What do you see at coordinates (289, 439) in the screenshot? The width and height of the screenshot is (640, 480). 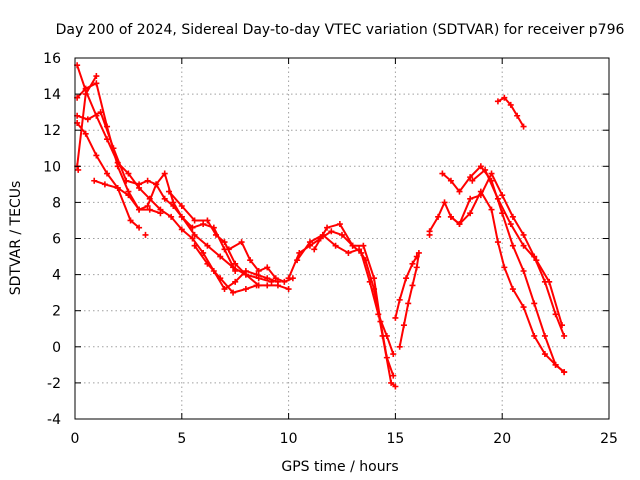 I see `x-tick-label: 10` at bounding box center [289, 439].